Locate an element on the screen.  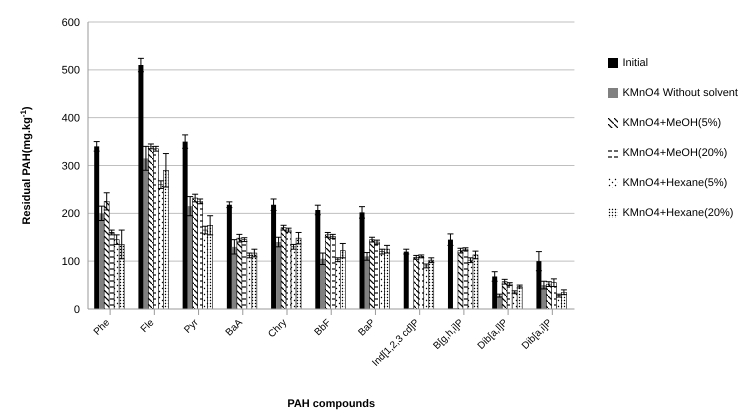
legend-label: KMnO4+MeOH(20%) is located at coordinates (675, 153).